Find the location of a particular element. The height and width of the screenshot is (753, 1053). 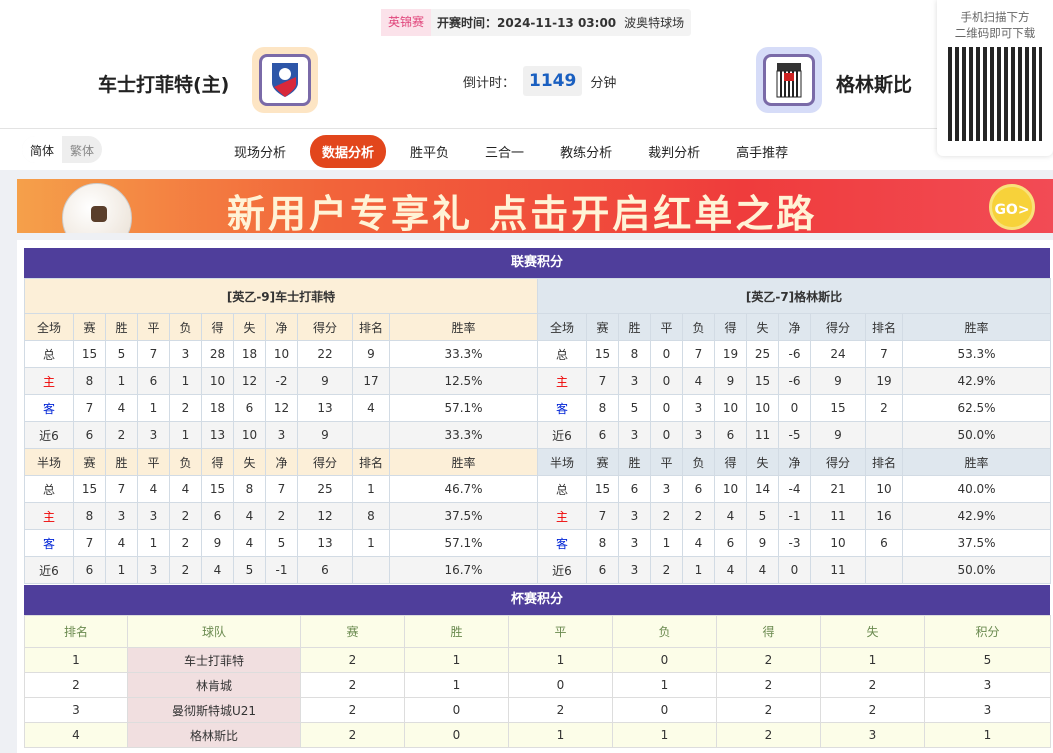

qr-code-icon is located at coordinates (995, 94).